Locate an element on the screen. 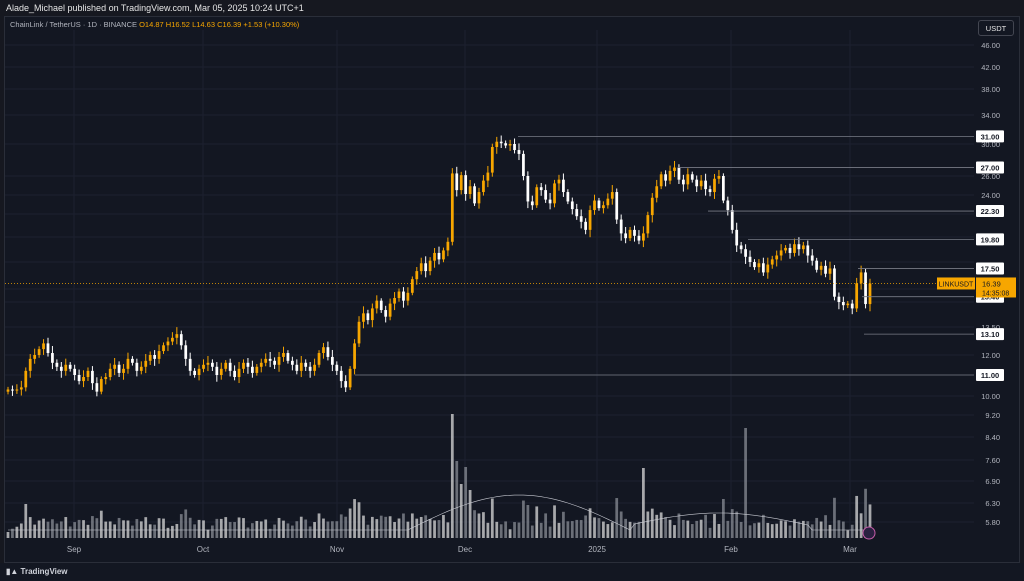 This screenshot has height=581, width=1024. currency-button: USDT is located at coordinates (996, 28).